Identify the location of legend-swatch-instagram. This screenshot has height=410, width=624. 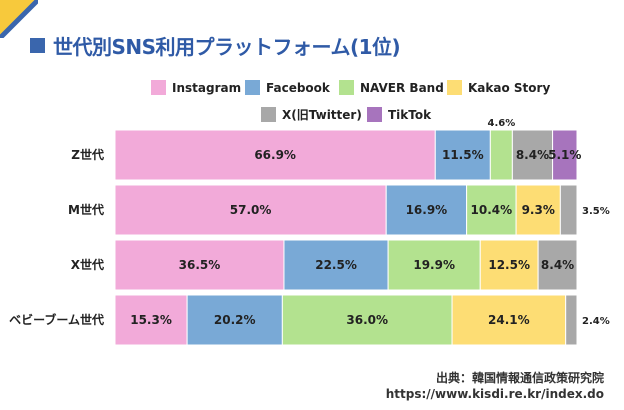
(158, 87).